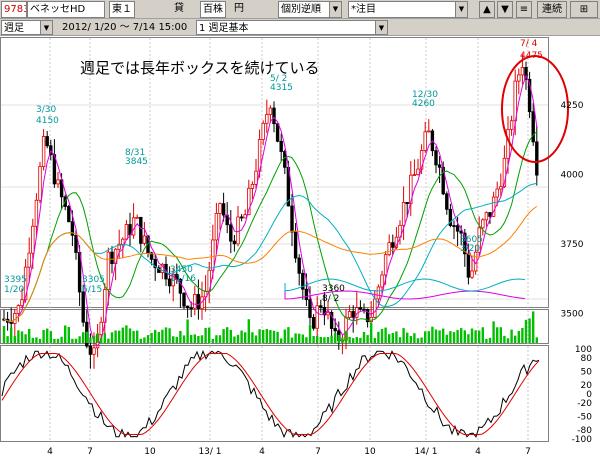 This screenshot has width=600, height=458. Describe the element at coordinates (584, 9) in the screenshot. I see `tile-button: ⊞` at that location.